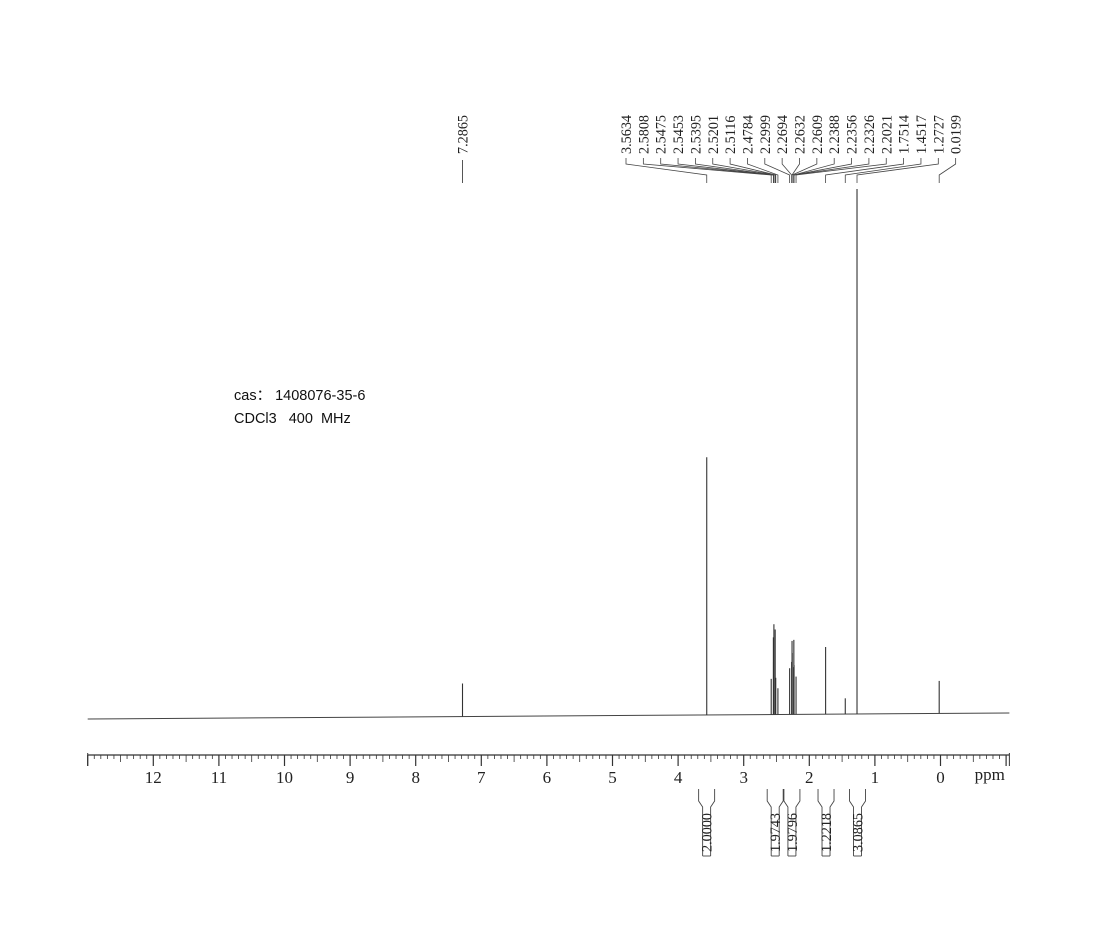 This screenshot has width=1112, height=929. What do you see at coordinates (415, 777) in the screenshot?
I see `tick-label: 8` at bounding box center [415, 777].